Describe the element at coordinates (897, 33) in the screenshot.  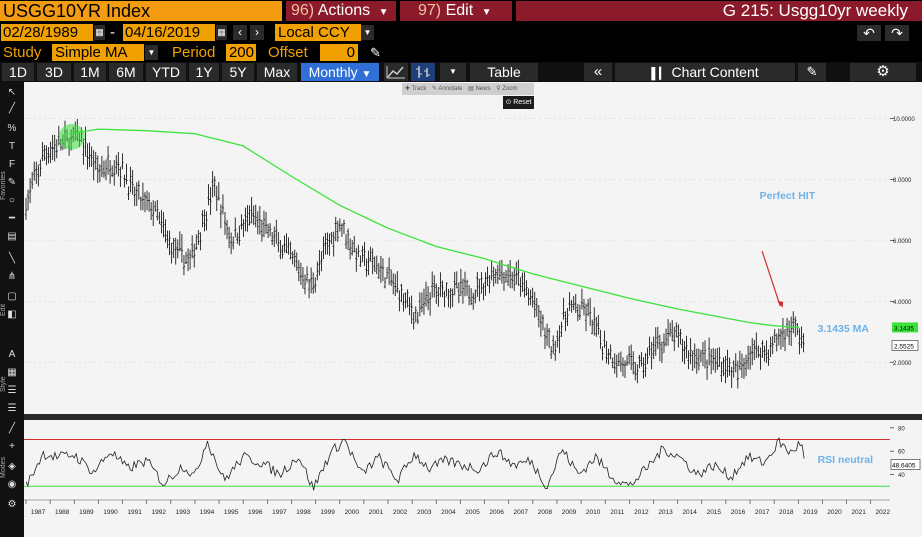
I see `redo-icon: ↷` at that location.